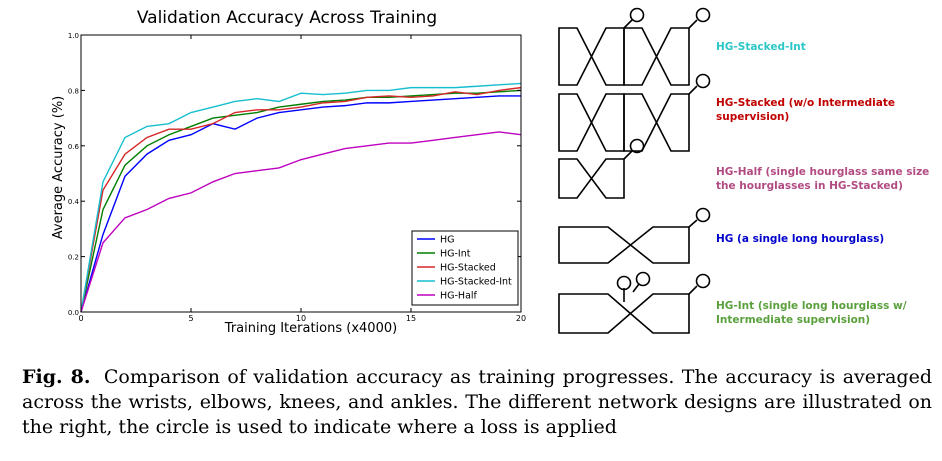  I want to click on y-tick-label: 0.2, so click(73, 258).